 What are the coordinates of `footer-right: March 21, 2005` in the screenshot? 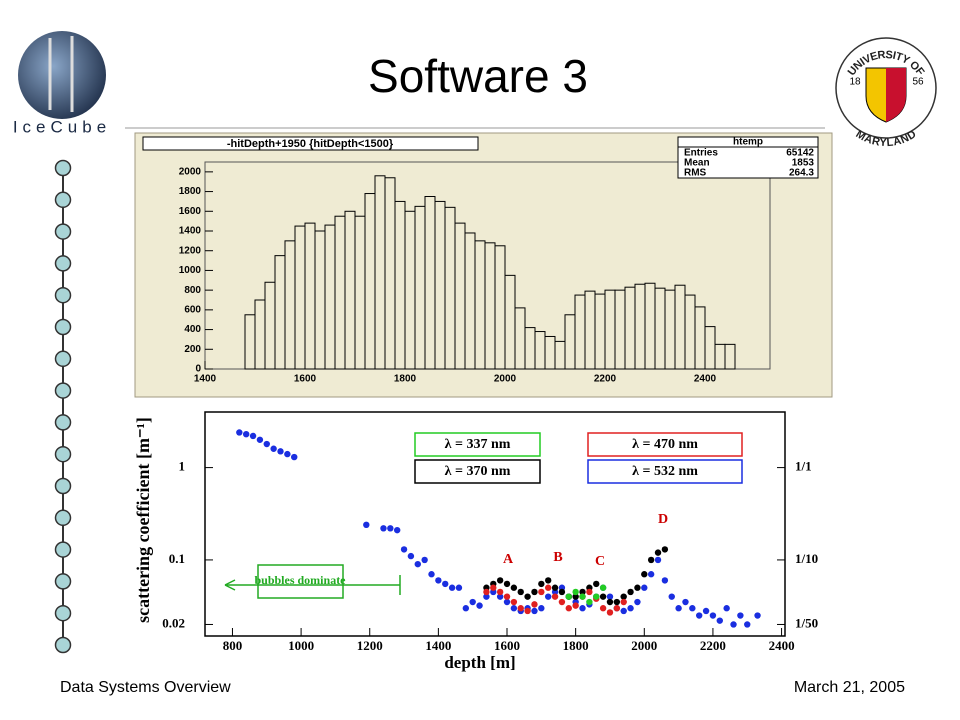 It's located at (849, 687).